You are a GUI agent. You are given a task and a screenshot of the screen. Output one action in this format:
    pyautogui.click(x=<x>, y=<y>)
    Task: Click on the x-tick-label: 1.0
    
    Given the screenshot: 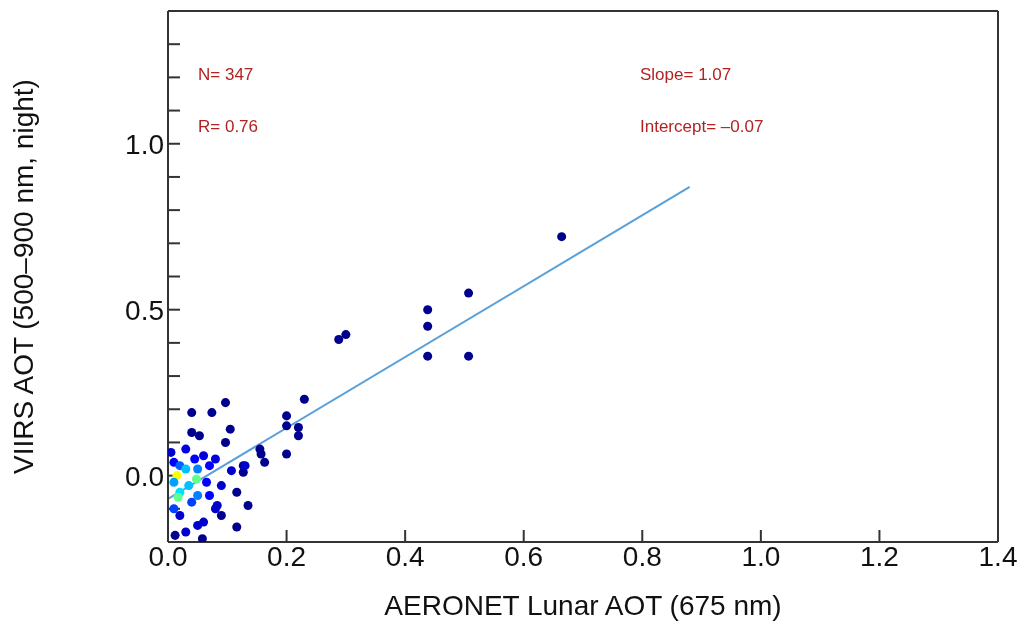 What is the action you would take?
    pyautogui.click(x=761, y=556)
    